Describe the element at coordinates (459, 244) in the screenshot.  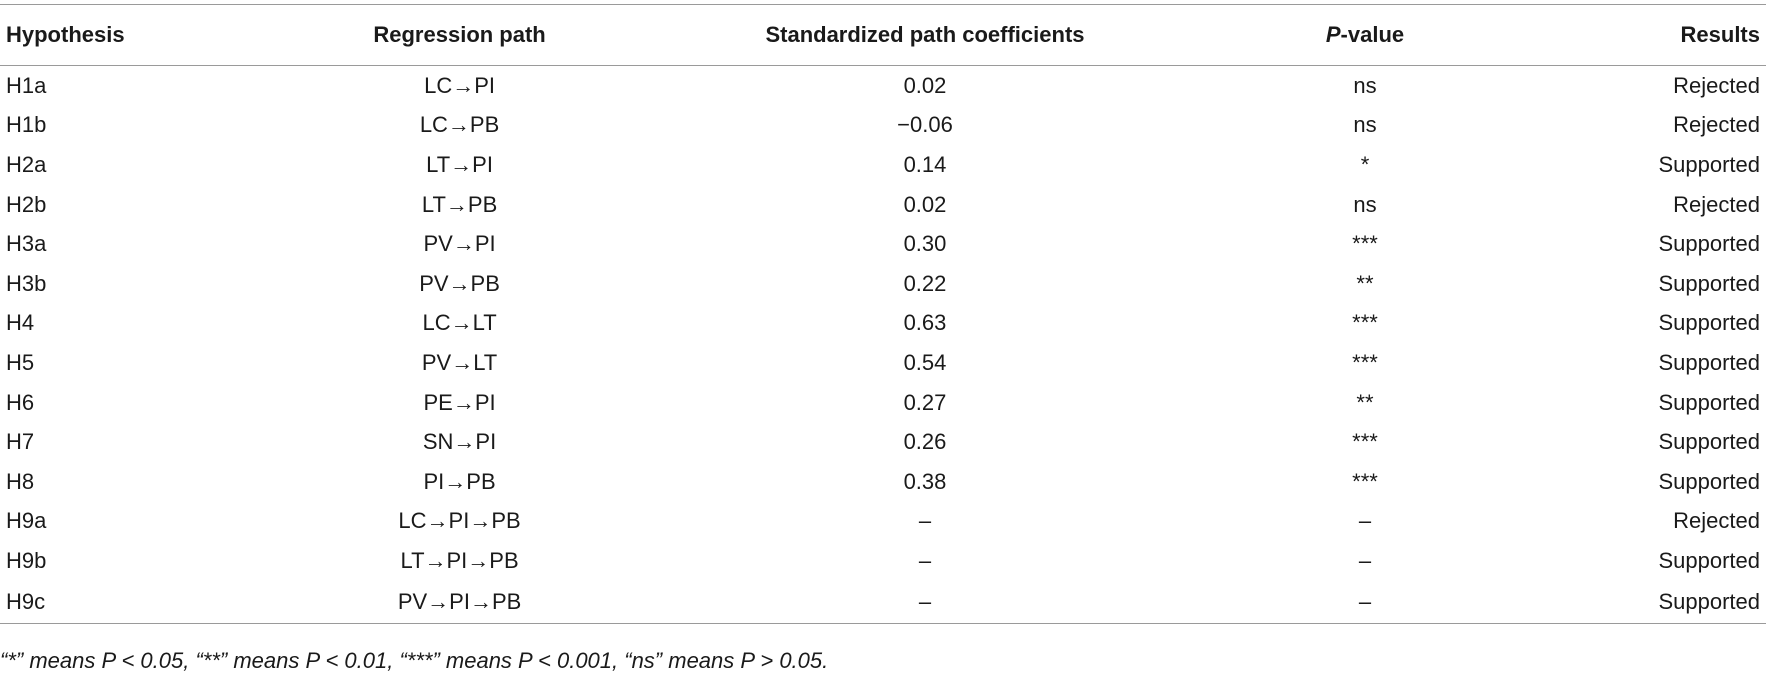
I see `cell-regression-path: PV→PI` at that location.